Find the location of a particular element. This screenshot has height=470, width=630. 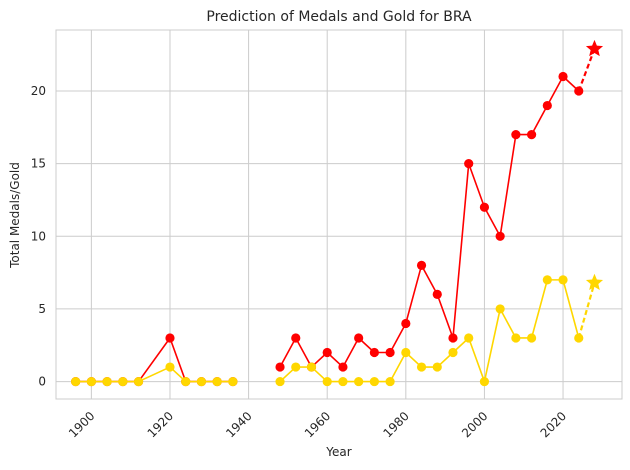

x-tick-label: 1940 is located at coordinates (238, 424).